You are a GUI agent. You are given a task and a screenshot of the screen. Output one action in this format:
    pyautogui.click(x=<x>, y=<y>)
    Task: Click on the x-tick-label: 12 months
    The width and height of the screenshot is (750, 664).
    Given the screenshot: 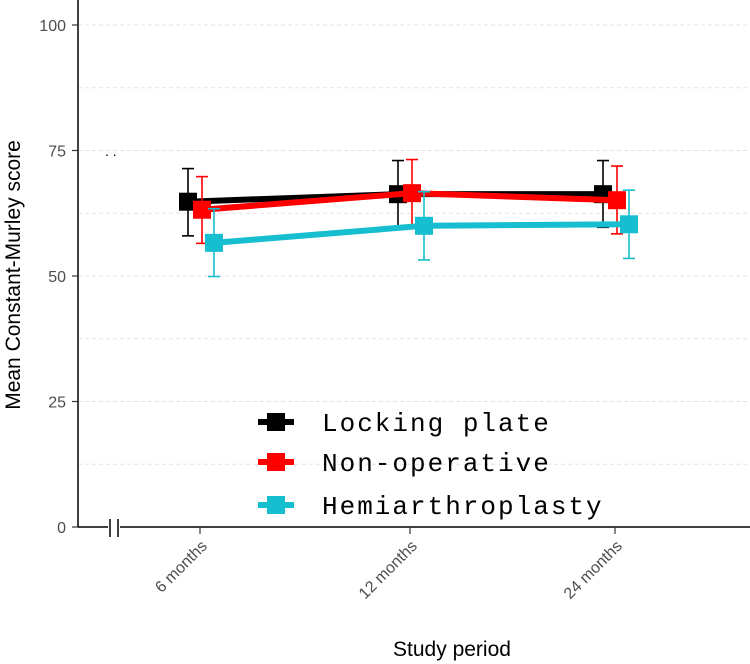 What is the action you would take?
    pyautogui.click(x=388, y=570)
    